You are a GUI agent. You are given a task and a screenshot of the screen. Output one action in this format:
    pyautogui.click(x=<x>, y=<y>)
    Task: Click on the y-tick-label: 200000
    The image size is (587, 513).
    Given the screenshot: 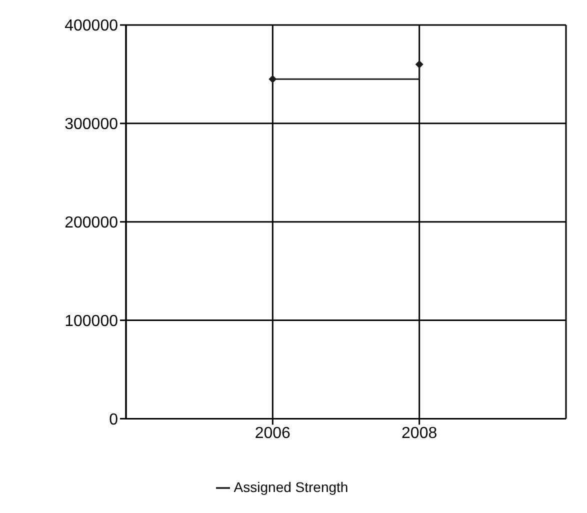 What is the action you would take?
    pyautogui.click(x=91, y=223)
    